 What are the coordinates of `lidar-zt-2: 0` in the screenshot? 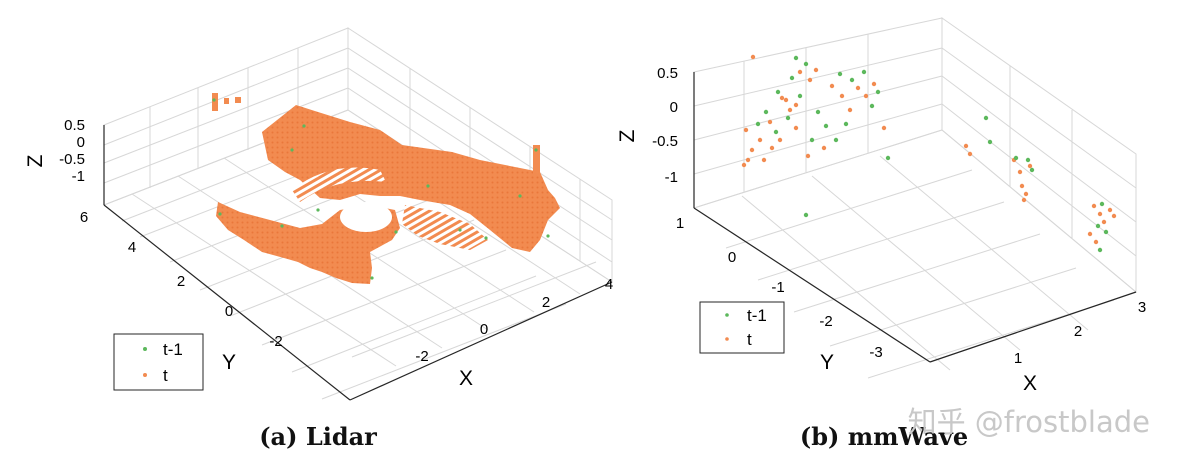 It's located at (81, 142).